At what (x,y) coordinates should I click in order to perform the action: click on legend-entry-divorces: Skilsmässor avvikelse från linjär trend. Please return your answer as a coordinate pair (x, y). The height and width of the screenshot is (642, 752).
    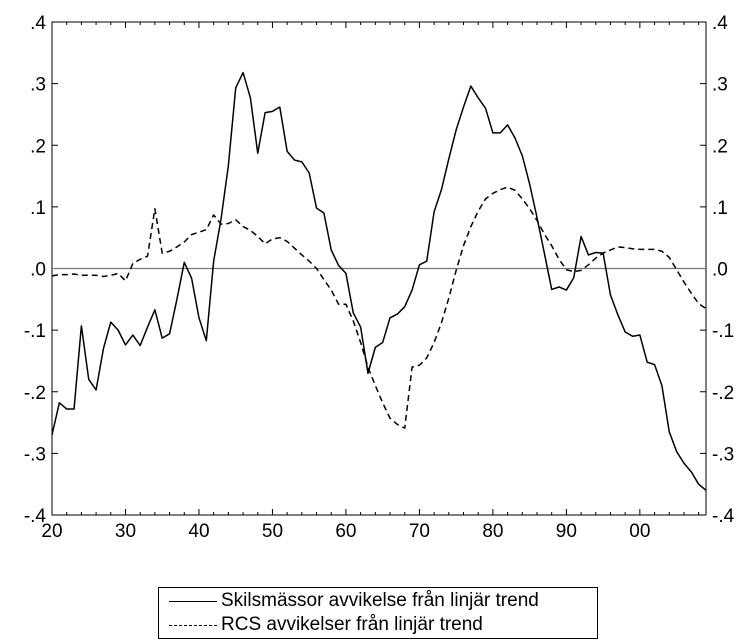
    Looking at the image, I should click on (349, 601).